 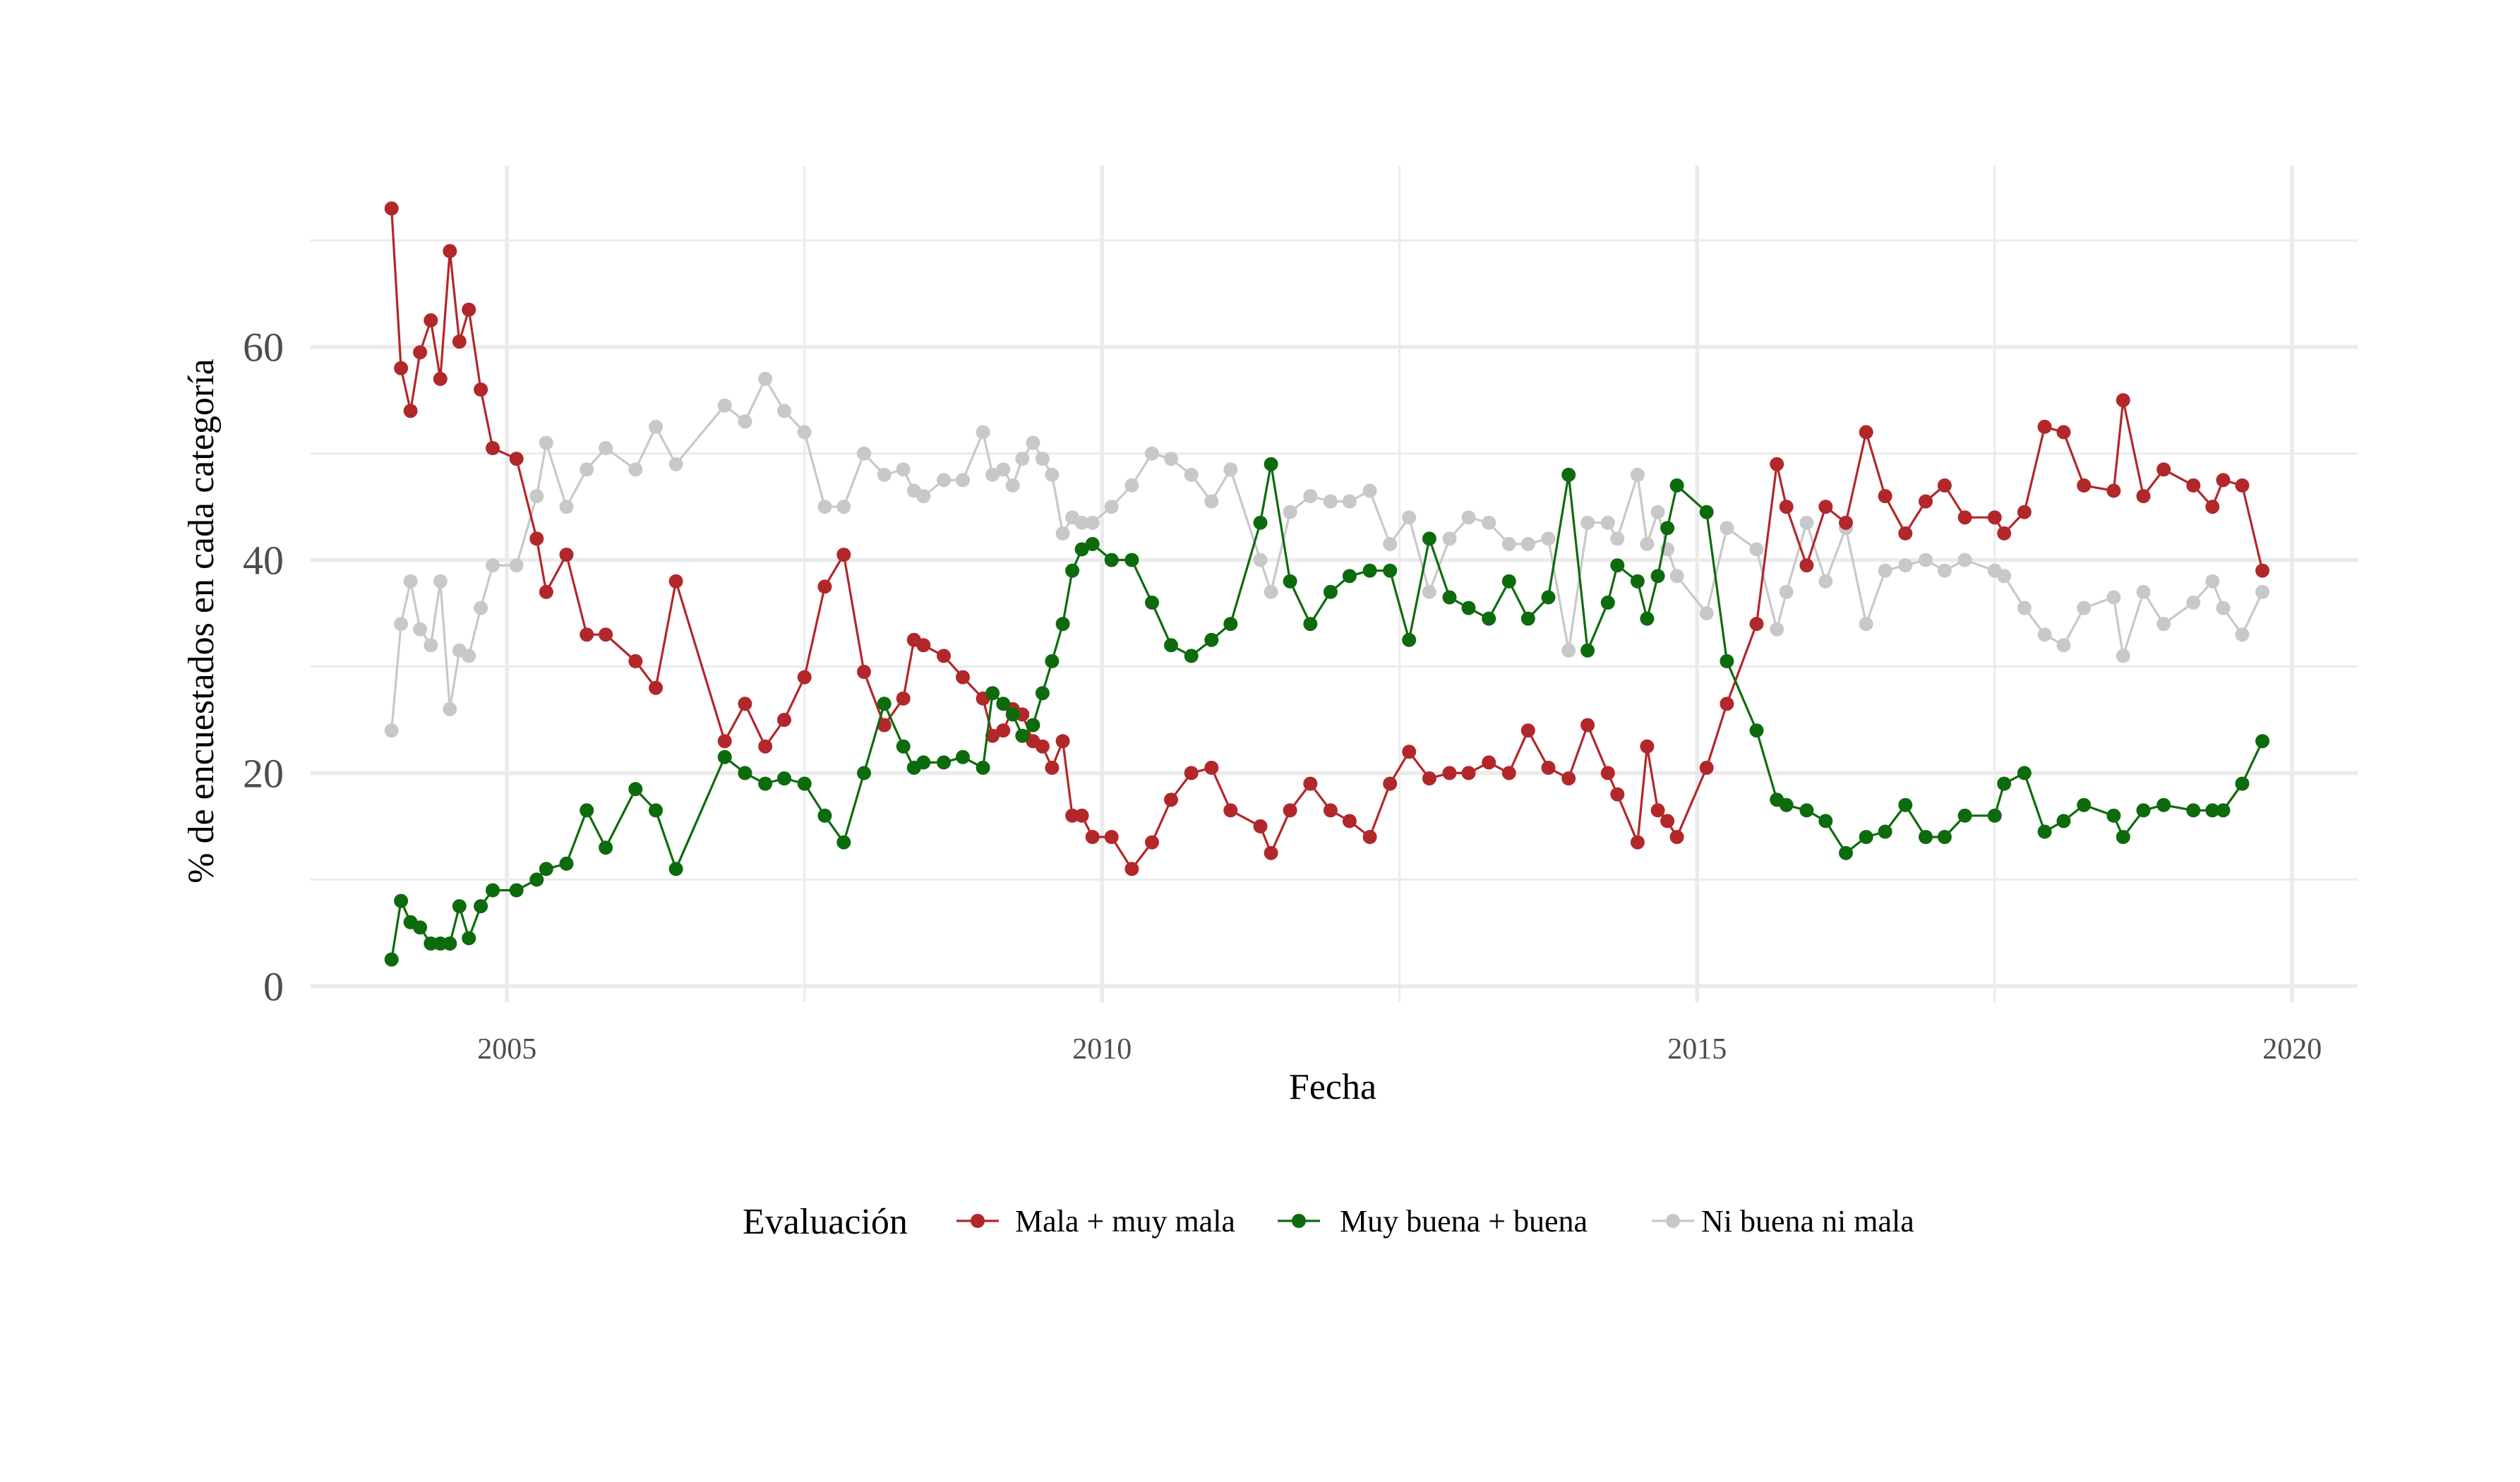 What do you see at coordinates (1808, 1221) in the screenshot?
I see `legend-label-ni: Ni buena ni mala` at bounding box center [1808, 1221].